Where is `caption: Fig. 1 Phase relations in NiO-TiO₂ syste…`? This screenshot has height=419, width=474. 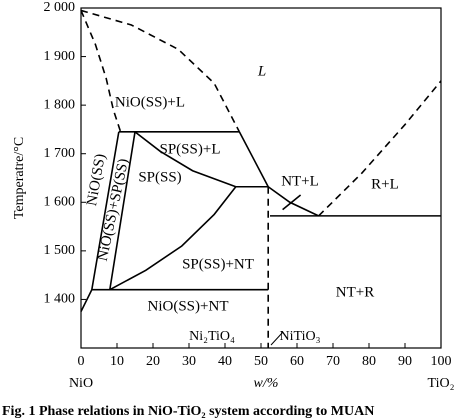
caption: Fig. 1 Phase relations in NiO-TiO₂ syste… is located at coordinates (188, 411).